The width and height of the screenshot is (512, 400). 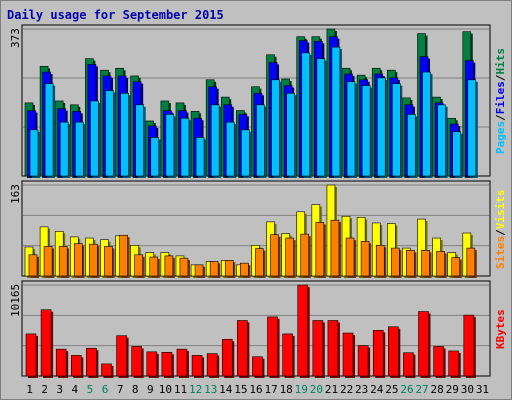 I want to click on day-label-5: 5, so click(x=90, y=389).